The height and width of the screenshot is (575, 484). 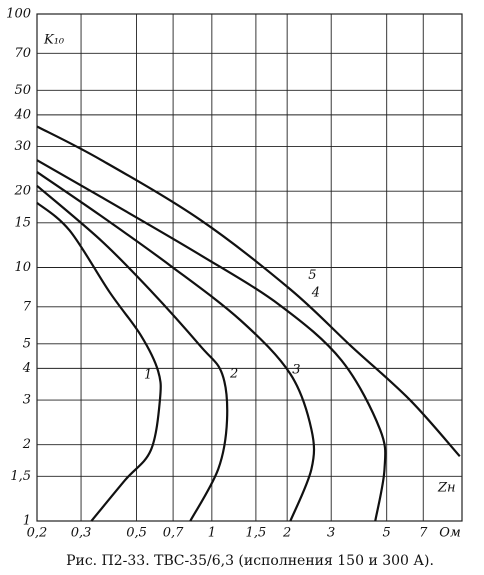 What do you see at coordinates (81, 533) in the screenshot?
I see `x-tick-label: 0,3` at bounding box center [81, 533].